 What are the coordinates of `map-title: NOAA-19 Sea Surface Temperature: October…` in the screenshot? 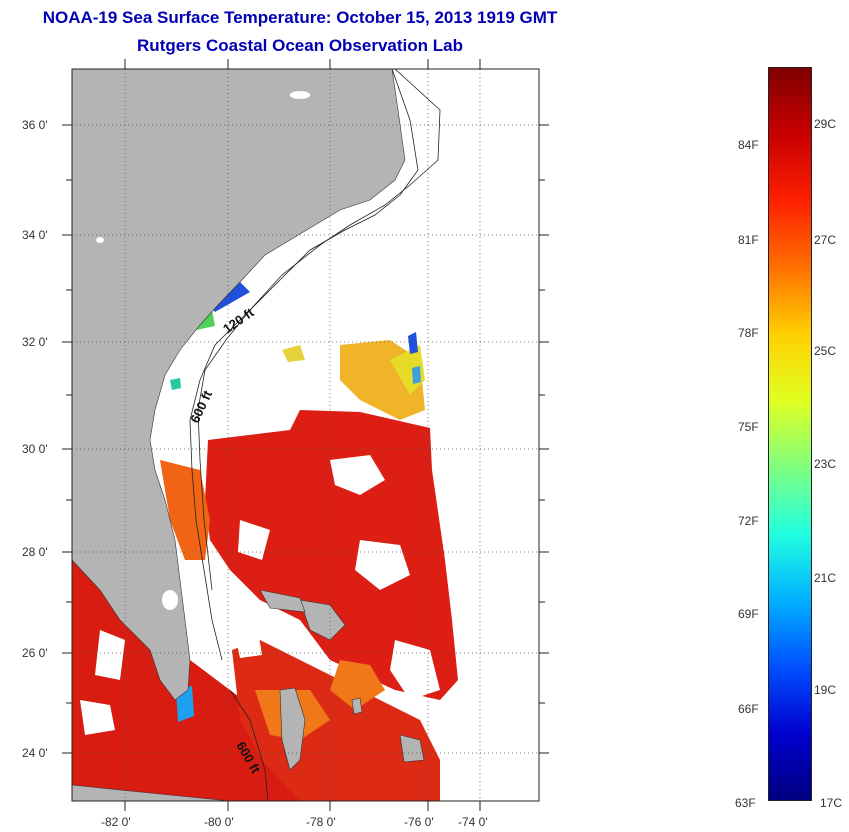 It's located at (300, 17).